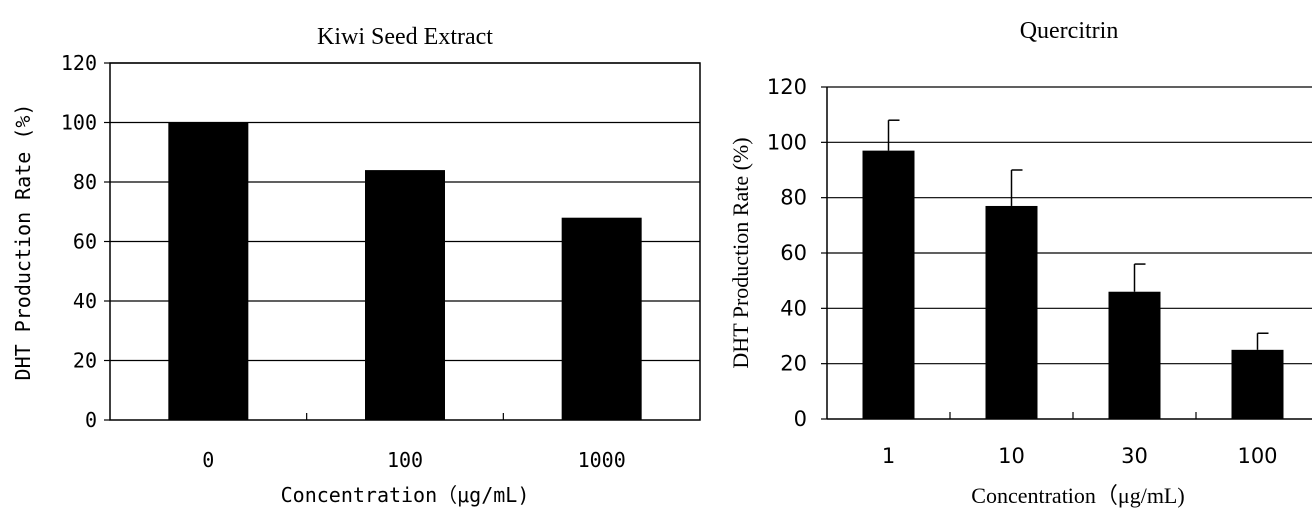  I want to click on x-tick-label: 30, so click(1134, 456).